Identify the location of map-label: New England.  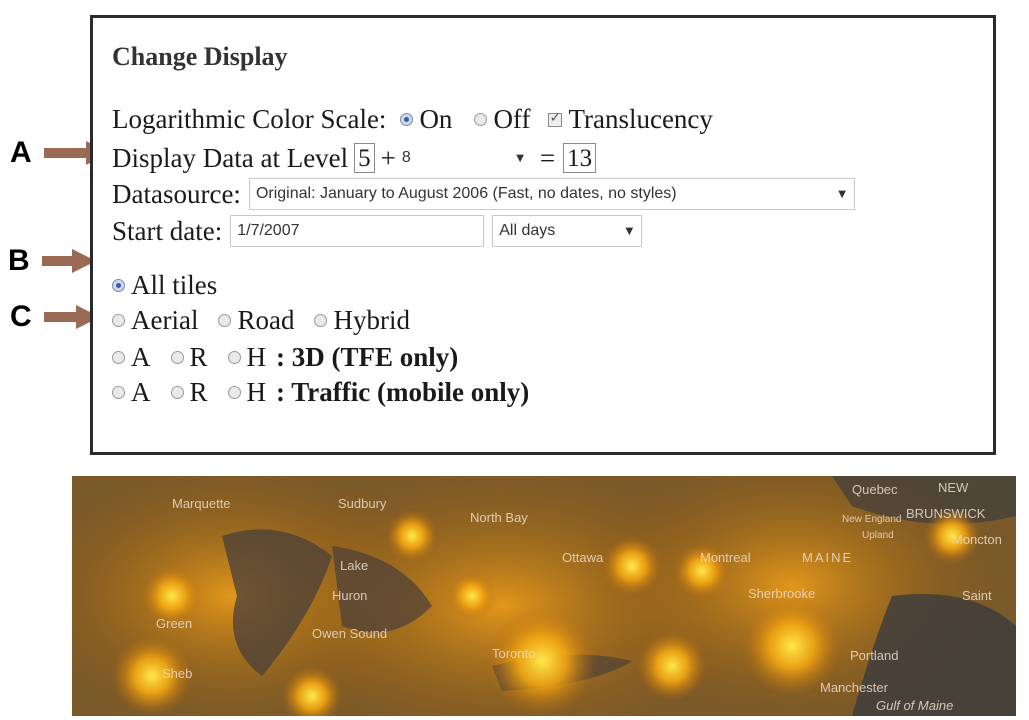
(872, 519).